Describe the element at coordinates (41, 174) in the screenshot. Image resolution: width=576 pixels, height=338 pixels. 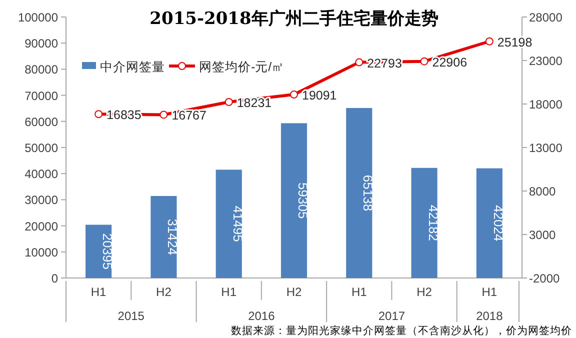
I see `y-tick-label: 40000` at that location.